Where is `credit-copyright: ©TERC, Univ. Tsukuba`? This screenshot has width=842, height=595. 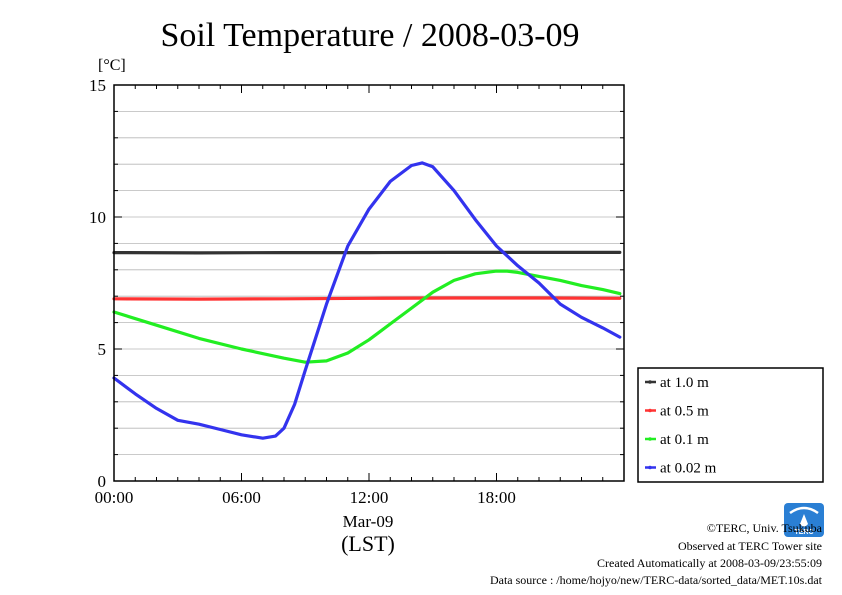
credit-copyright: ©TERC, Univ. Tsukuba is located at coordinates (765, 528).